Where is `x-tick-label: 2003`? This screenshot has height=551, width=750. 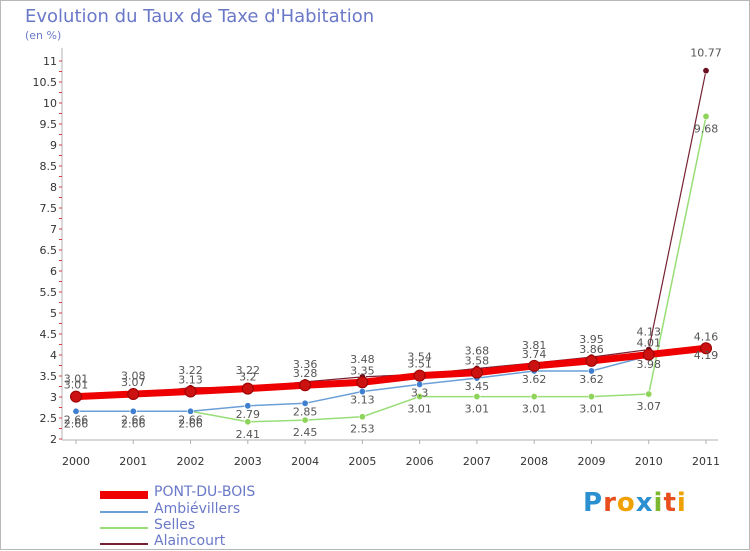
x-tick-label: 2003 is located at coordinates (248, 461).